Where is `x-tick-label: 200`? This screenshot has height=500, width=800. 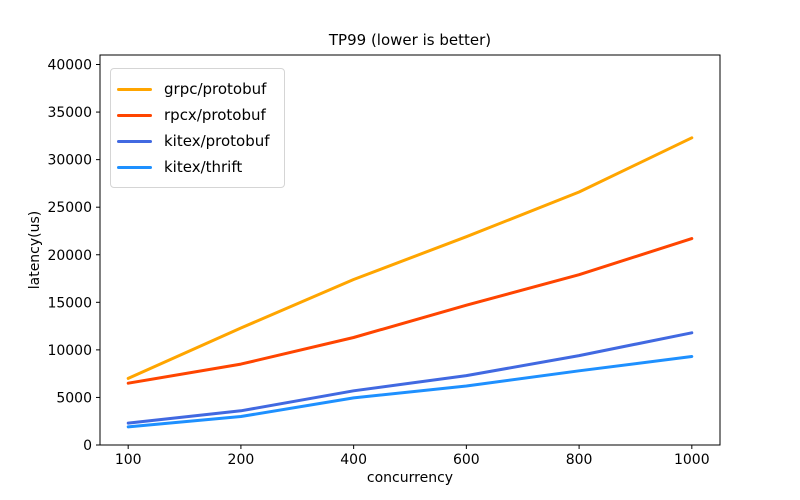 x-tick-label: 200 is located at coordinates (241, 460).